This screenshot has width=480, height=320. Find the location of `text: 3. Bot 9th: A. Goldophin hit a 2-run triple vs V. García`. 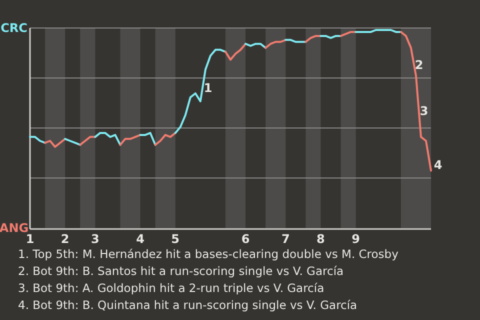

text: 3. Bot 9th: A. Goldophin hit a 2-run triple vs V. García is located at coordinates (171, 288).